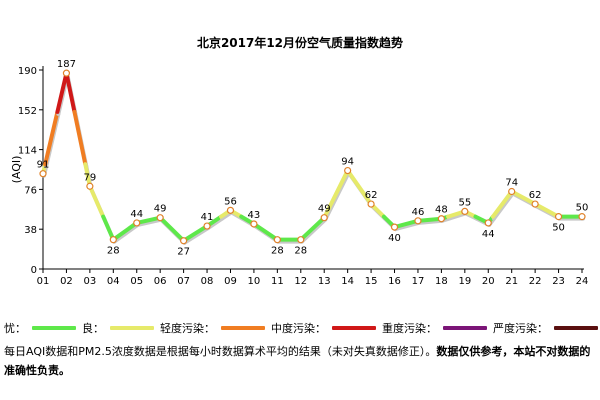  What do you see at coordinates (90, 281) in the screenshot?
I see `x-tick-label: 03` at bounding box center [90, 281].